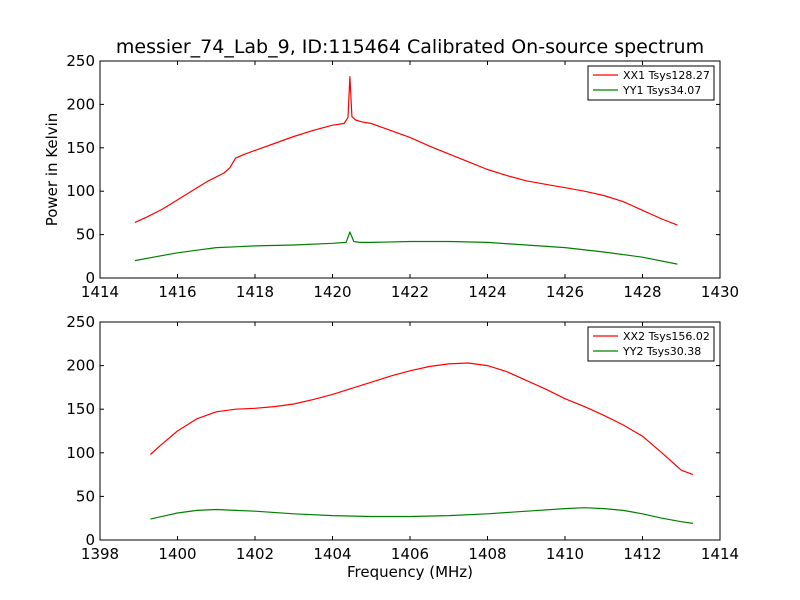 The image size is (800, 600). Describe the element at coordinates (406, 248) in the screenshot. I see `series-line-yy1` at that location.